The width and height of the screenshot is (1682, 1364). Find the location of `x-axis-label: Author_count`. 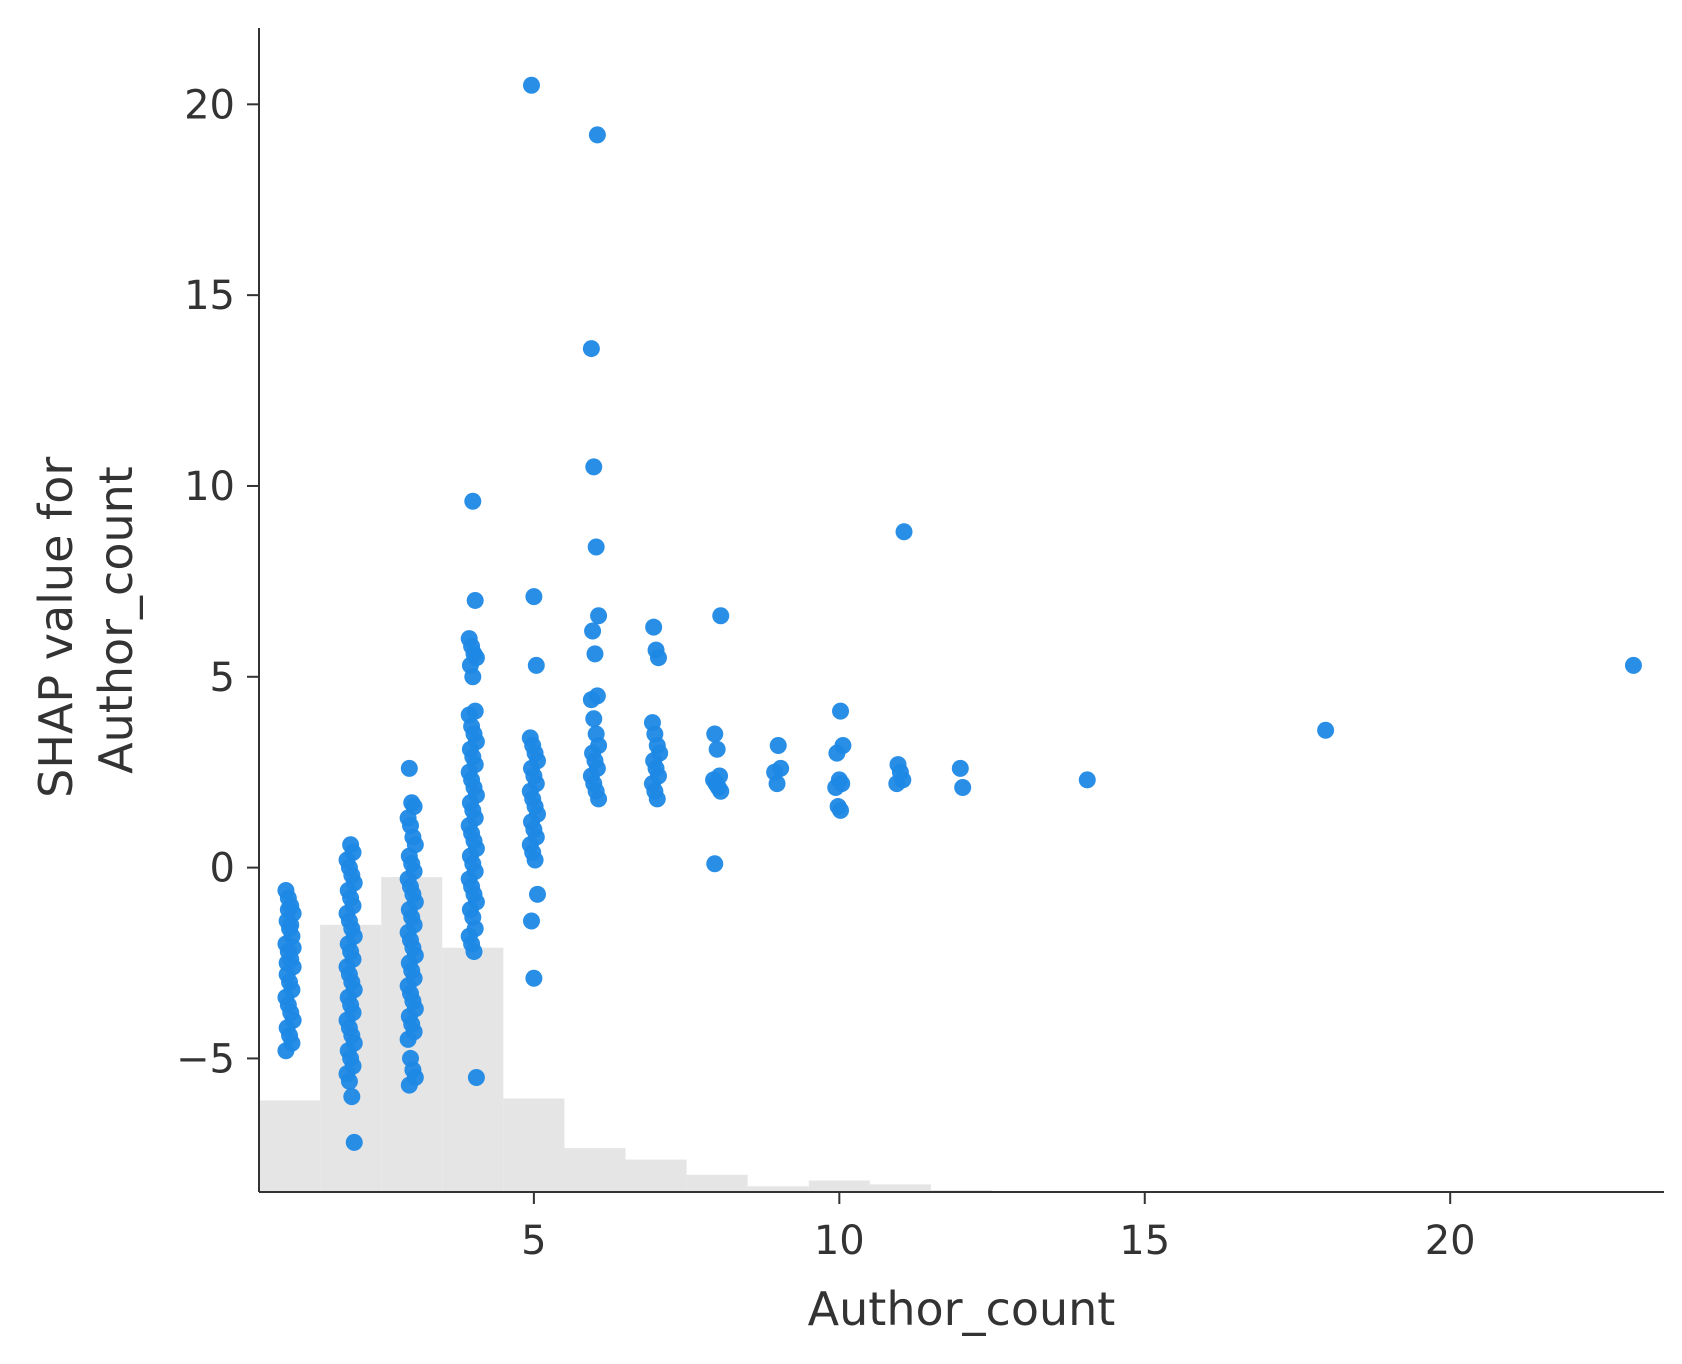

x-axis-label: Author_count is located at coordinates (962, 1309).